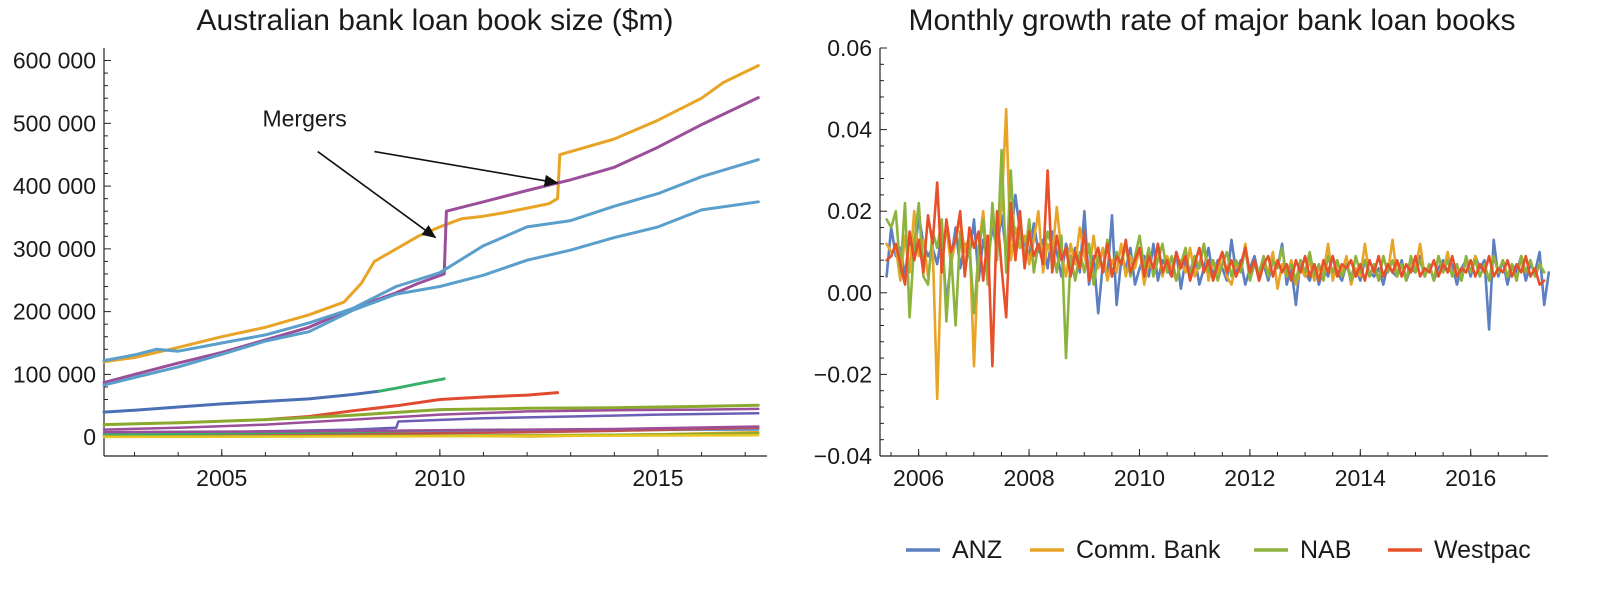 This screenshot has height=601, width=1600. I want to click on y-tick-label: 600 000, so click(54, 61).